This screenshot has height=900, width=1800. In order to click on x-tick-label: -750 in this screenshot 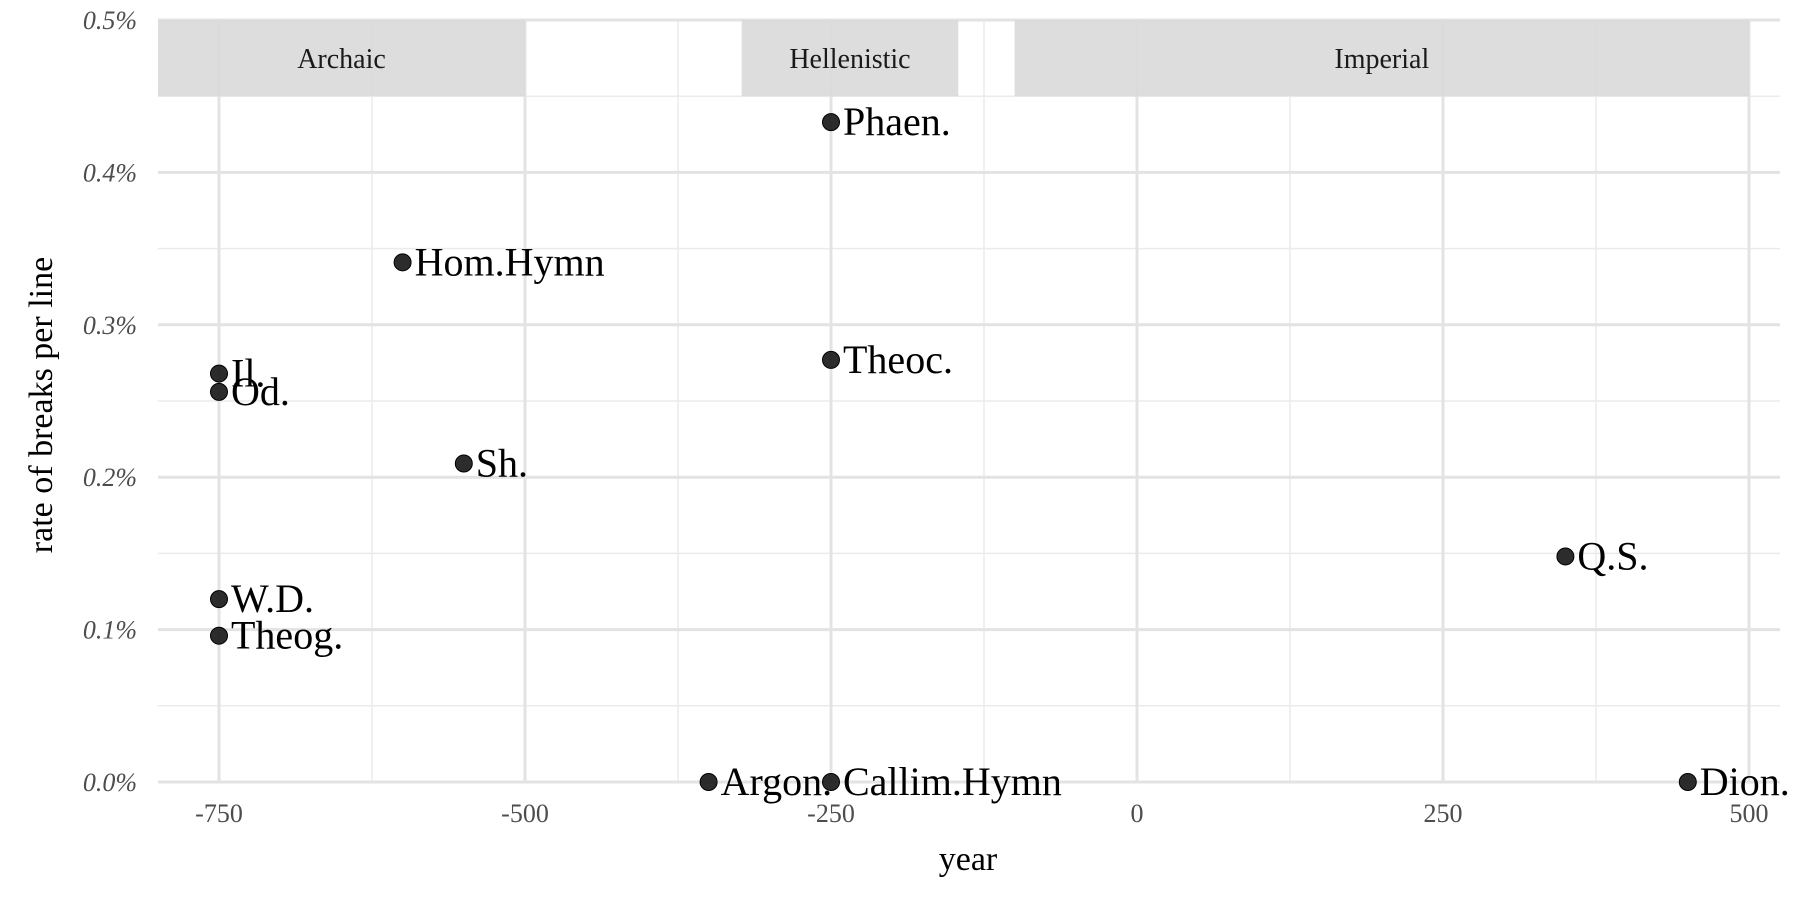, I will do `click(219, 813)`.